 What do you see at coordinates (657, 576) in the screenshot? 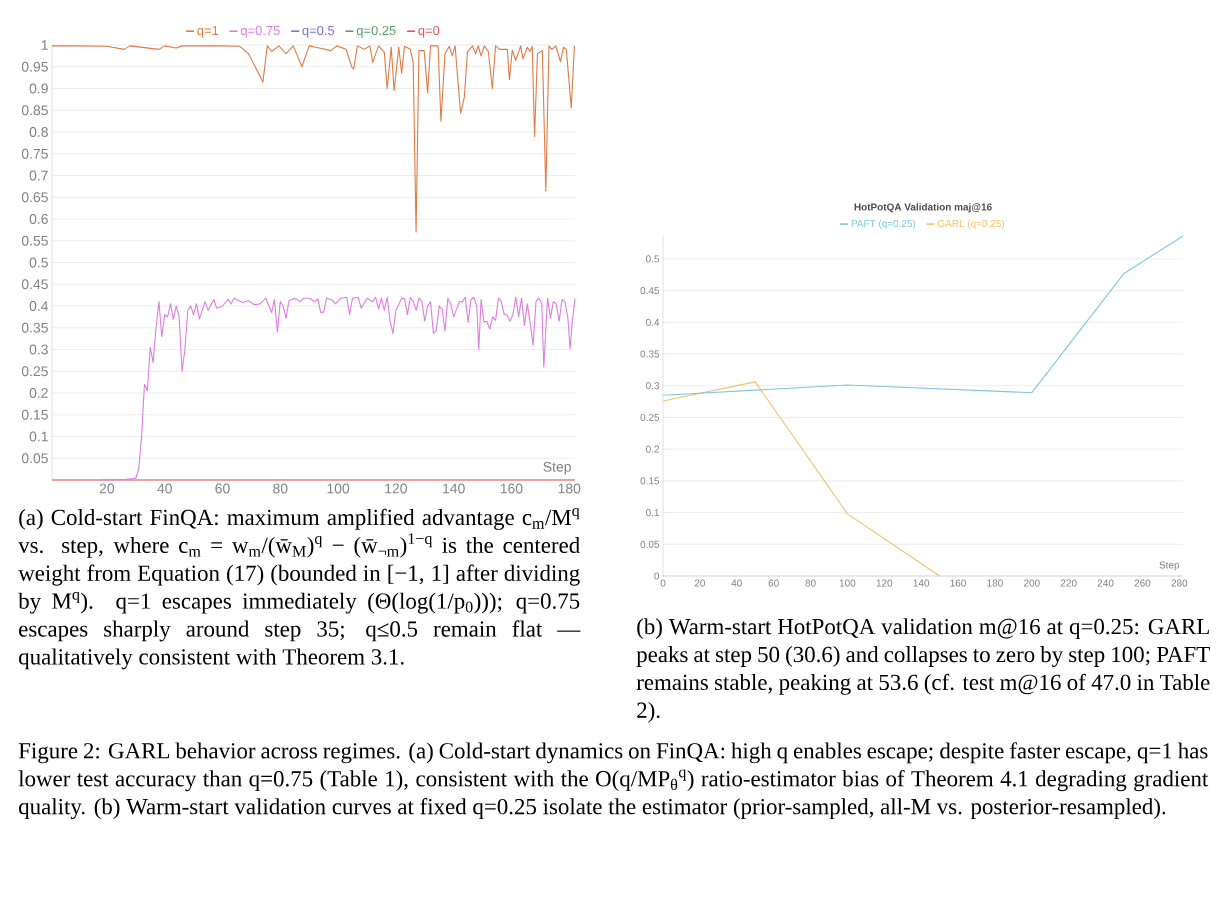
I see `y-tick-label: 0` at bounding box center [657, 576].